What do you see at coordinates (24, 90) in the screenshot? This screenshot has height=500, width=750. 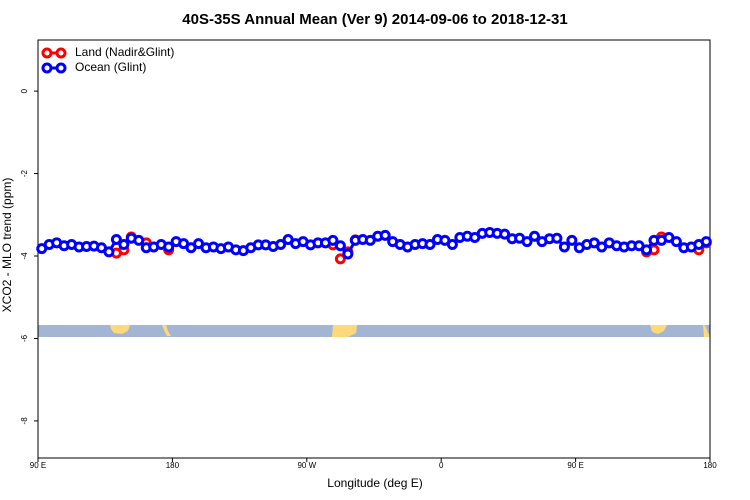 I see `y-tick-label: 0` at bounding box center [24, 90].